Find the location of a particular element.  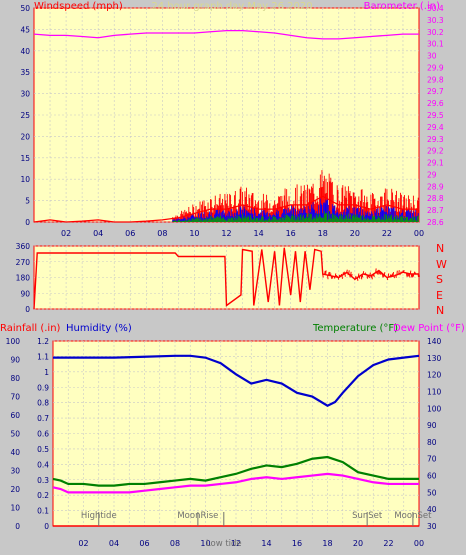

direction-letter-north-bottom: N is located at coordinates (440, 310).